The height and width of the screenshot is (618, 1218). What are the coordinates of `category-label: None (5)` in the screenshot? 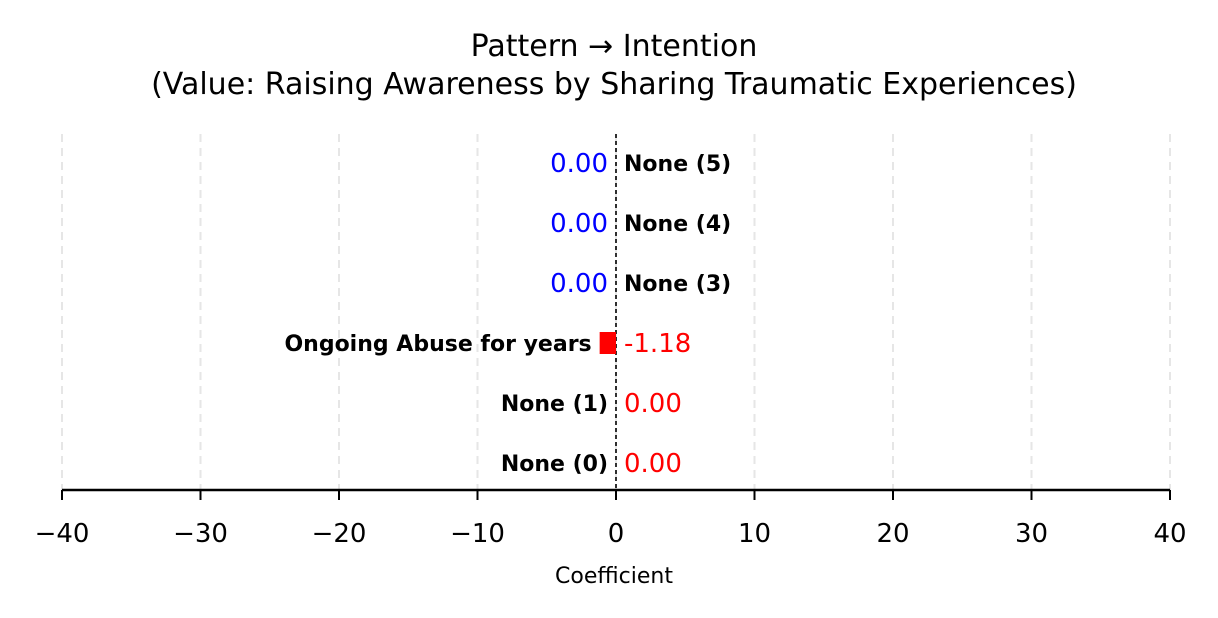 It's located at (677, 164).